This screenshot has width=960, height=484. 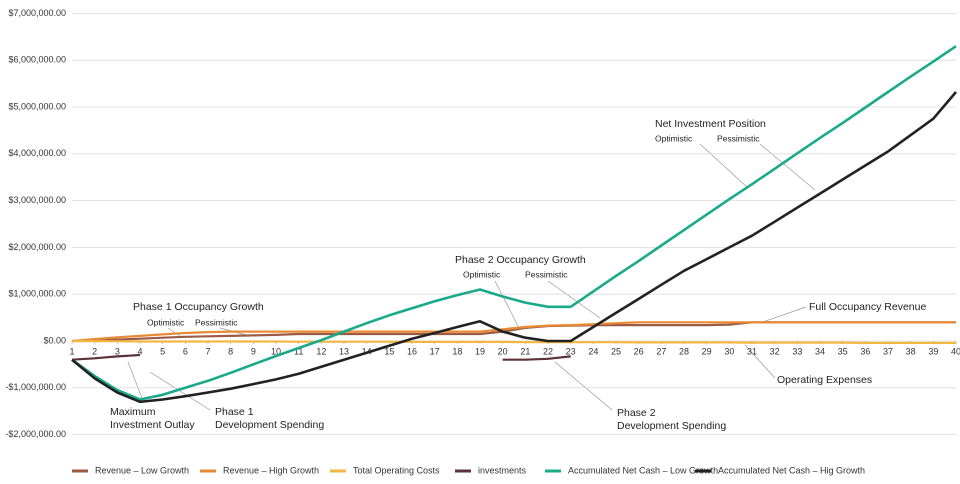 I want to click on x-tick-label: 38, so click(x=911, y=351).